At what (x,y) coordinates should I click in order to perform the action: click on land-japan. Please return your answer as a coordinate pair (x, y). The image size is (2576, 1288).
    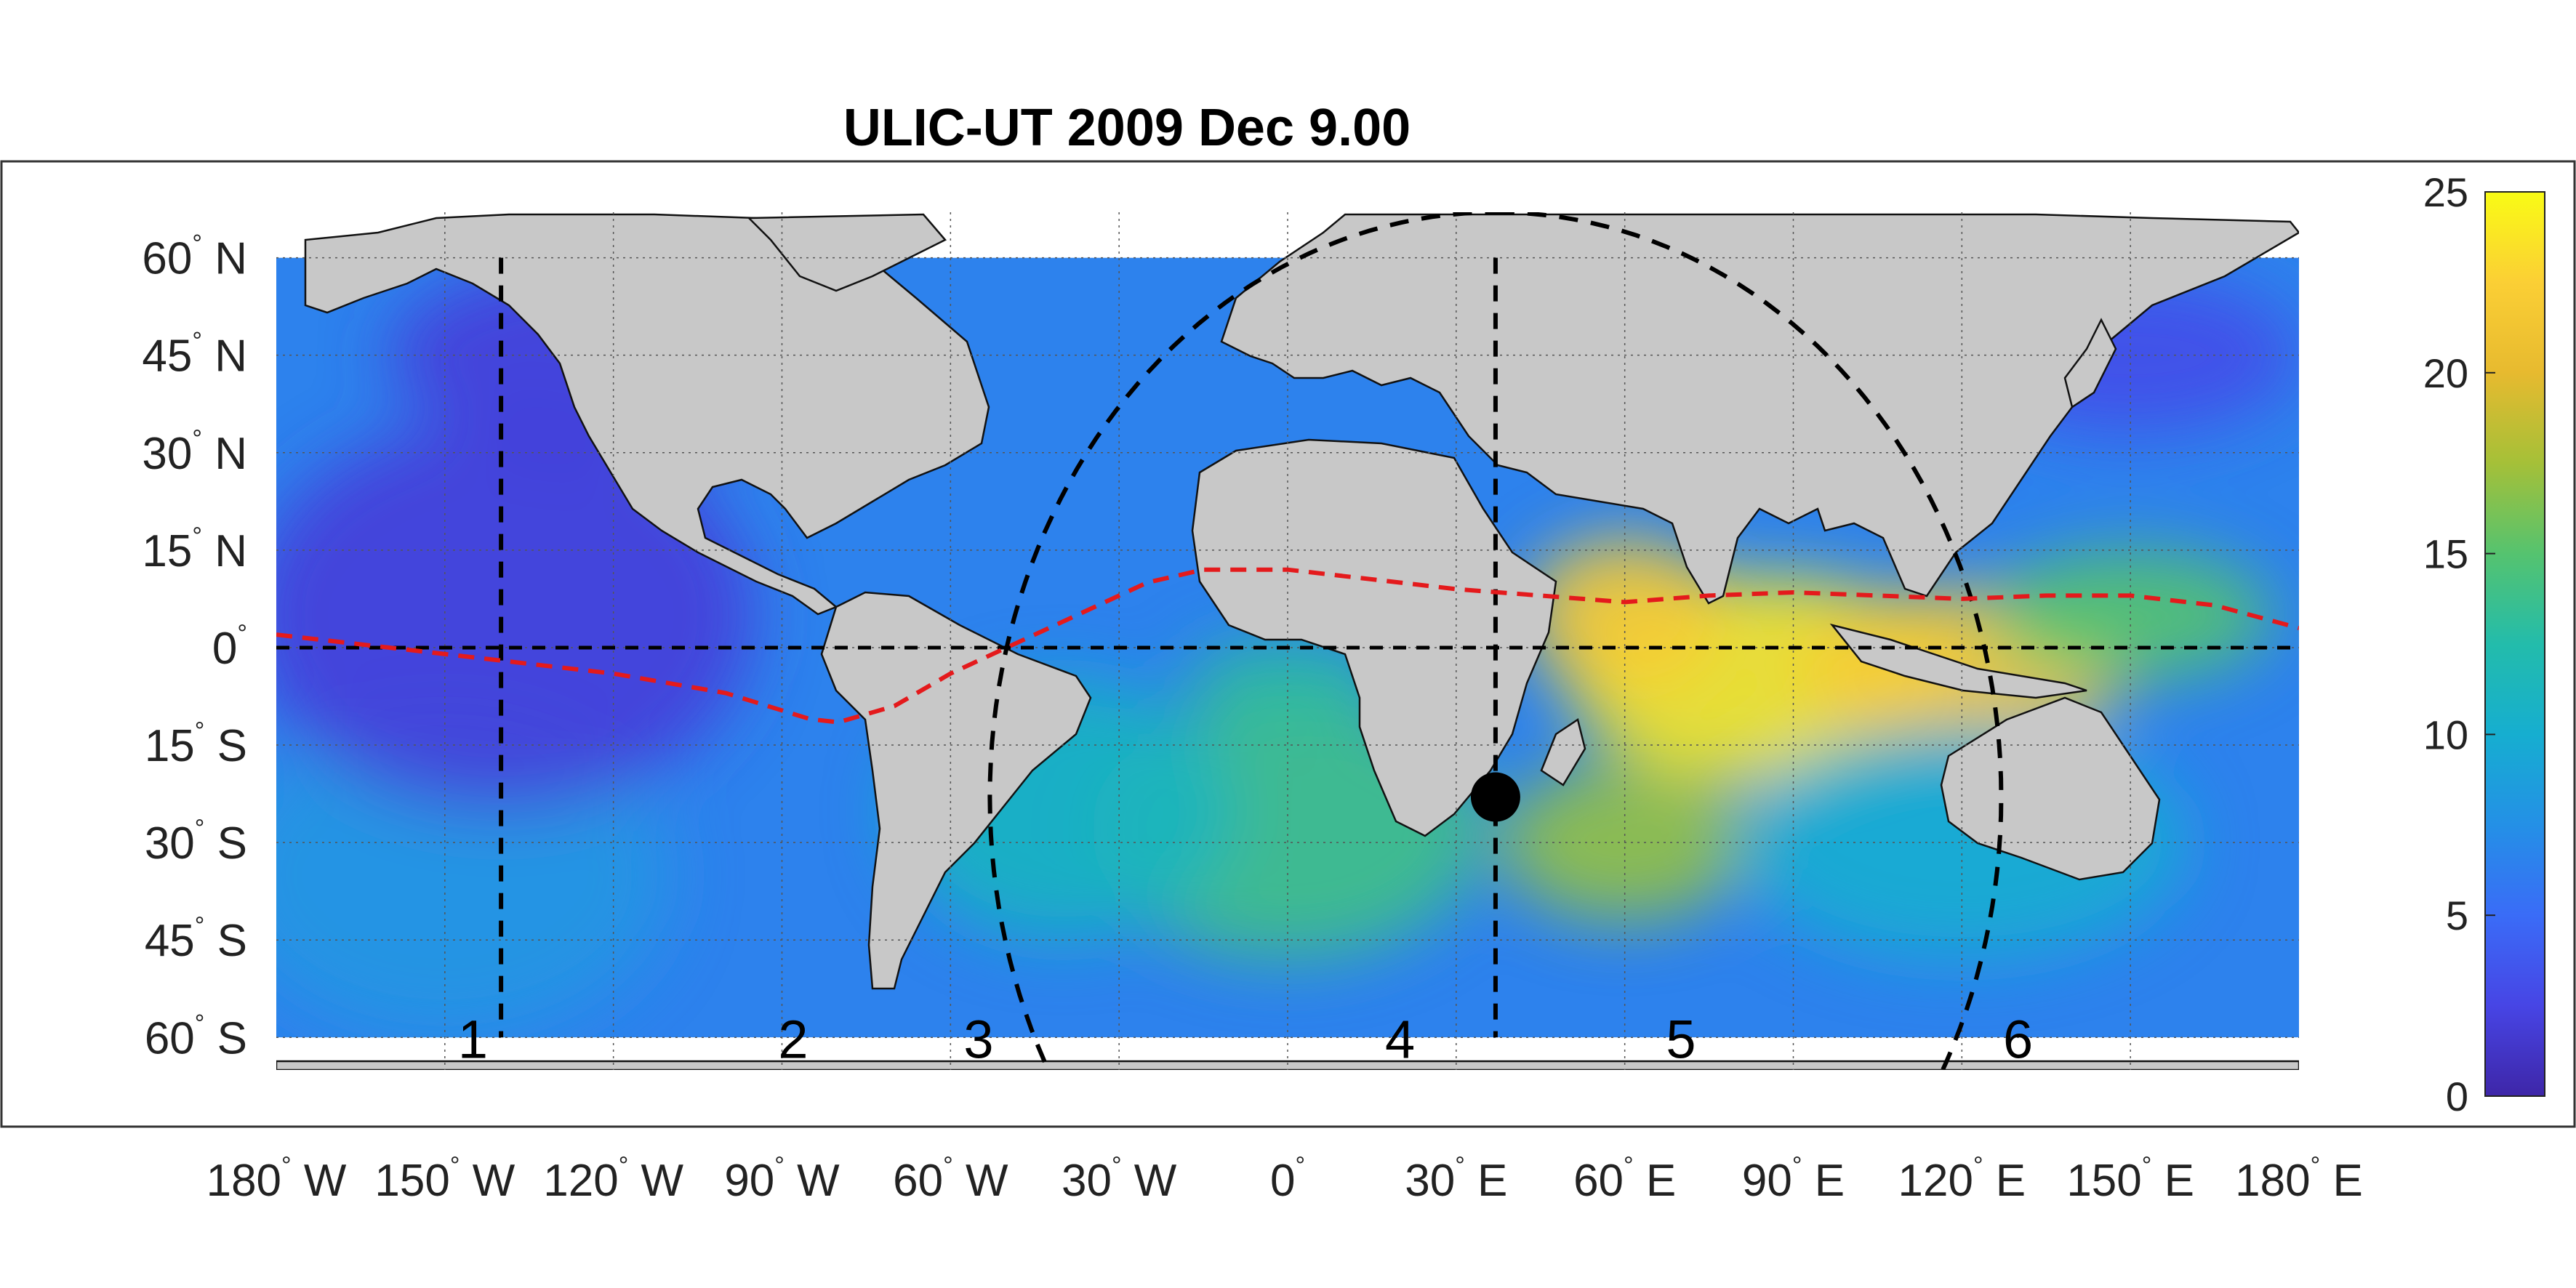
    Looking at the image, I should click on (2090, 363).